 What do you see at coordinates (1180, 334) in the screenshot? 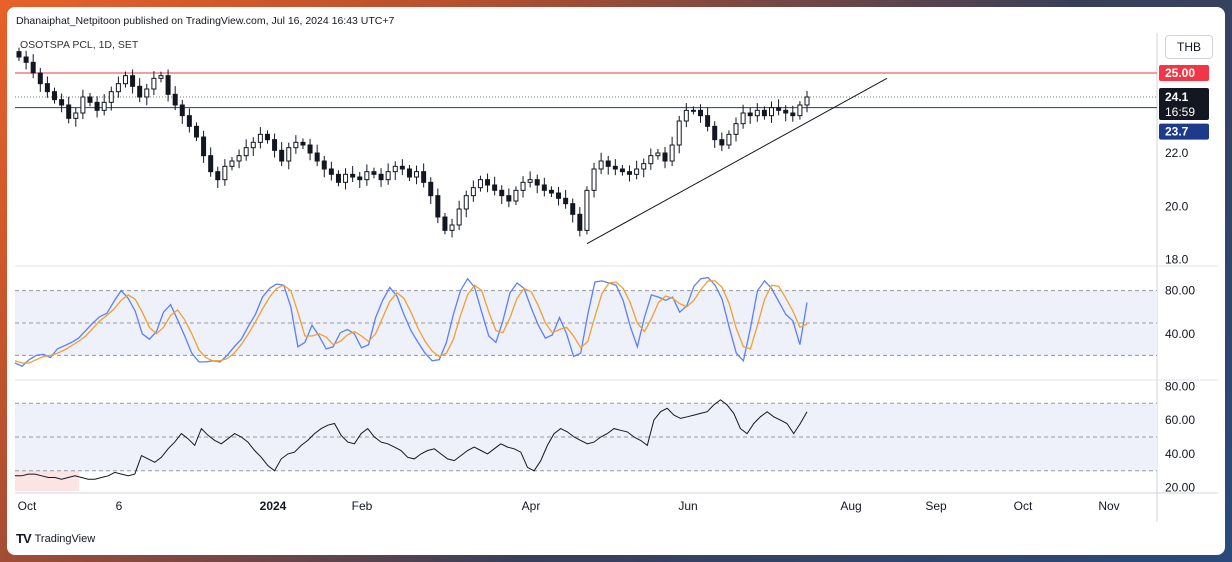
I see `stoch-tick-label: 40.00` at bounding box center [1180, 334].